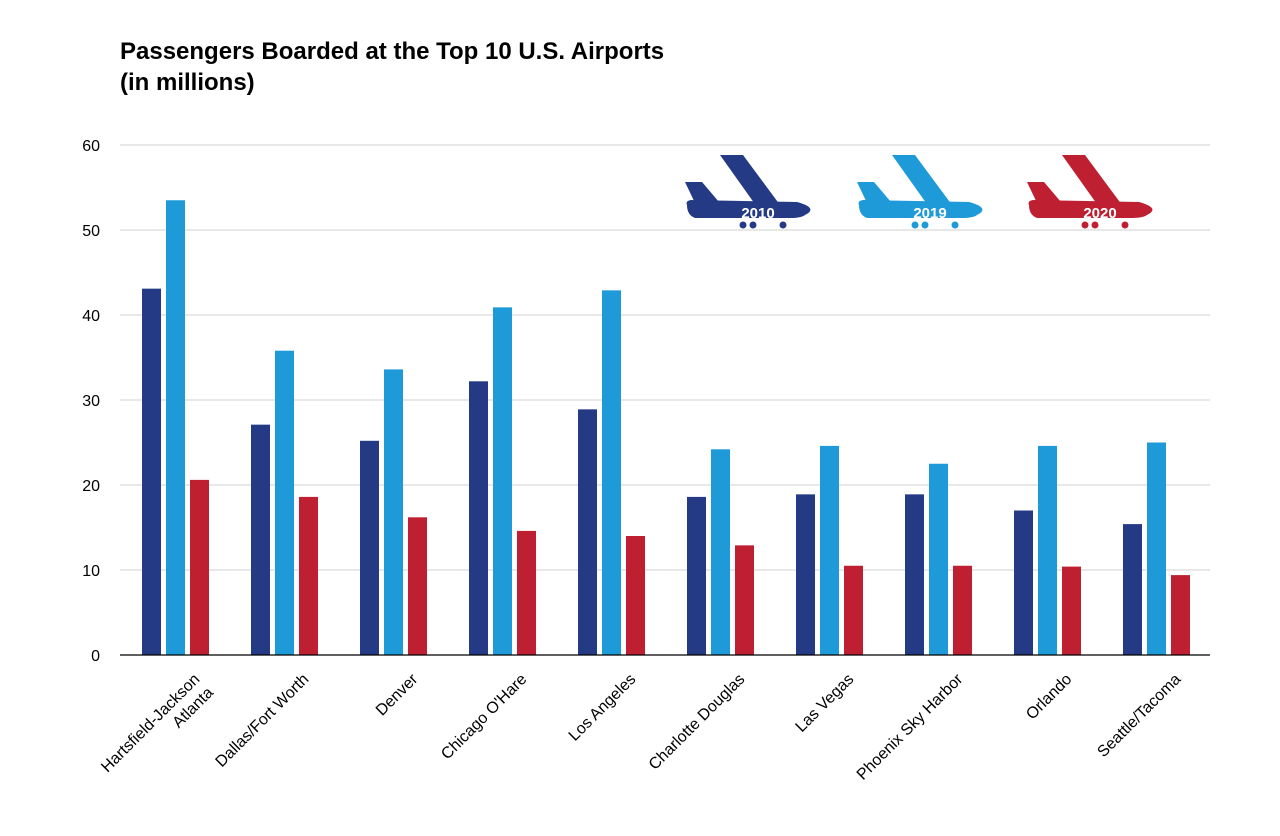  I want to click on y-tick-label: 50, so click(91, 231).